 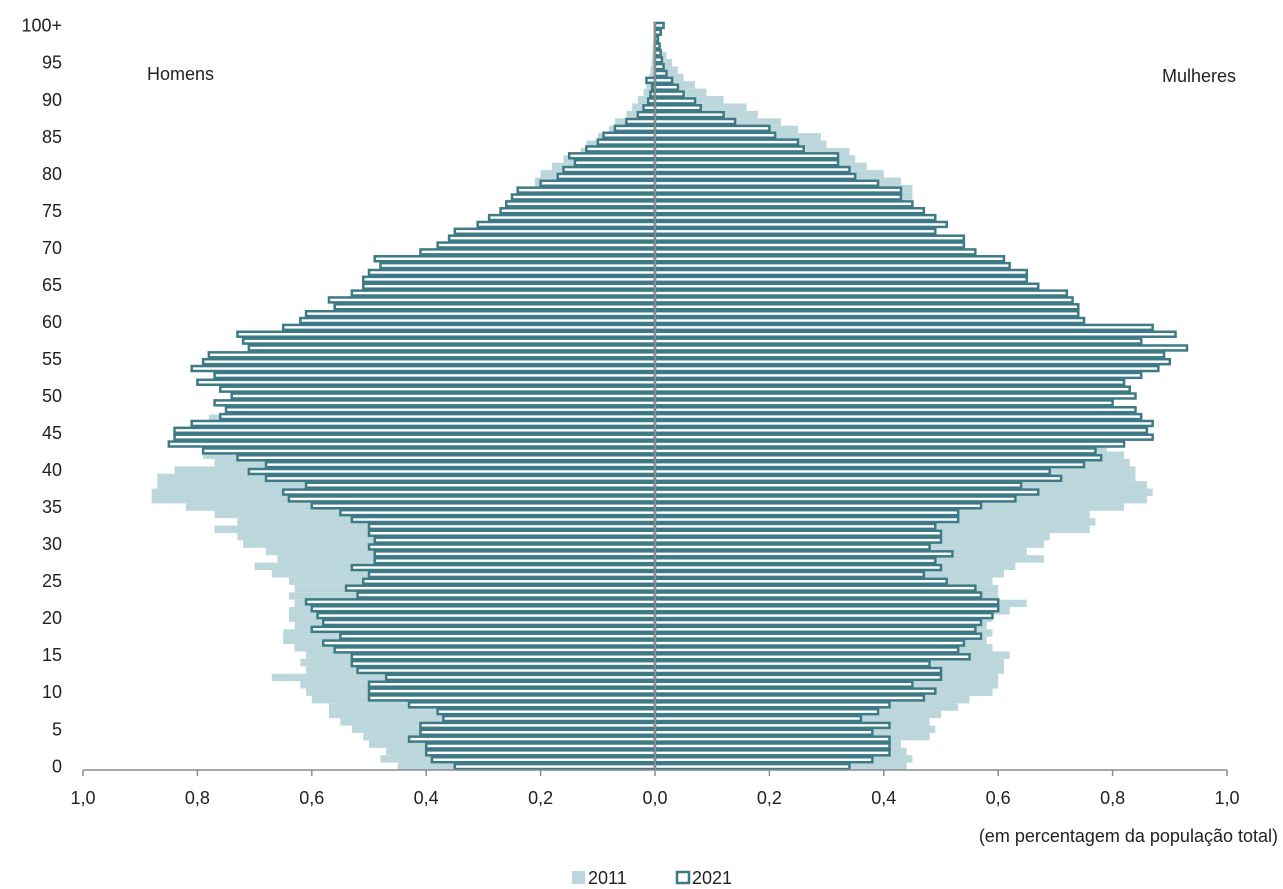 I want to click on y-tick-label: 95, so click(x=52, y=63).